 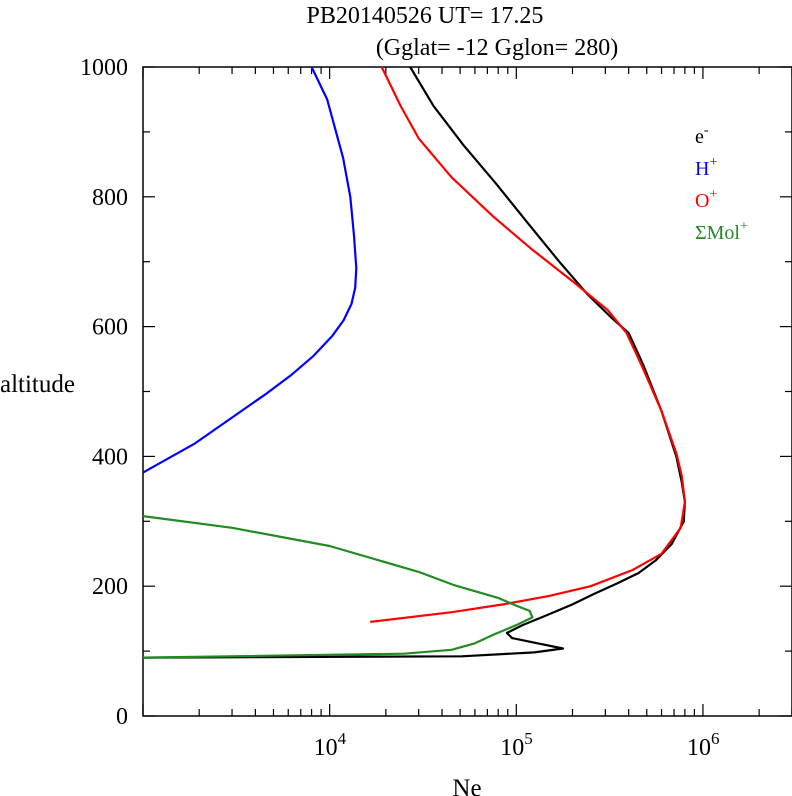 I want to click on y-axis-label: altitude, so click(x=37, y=384).